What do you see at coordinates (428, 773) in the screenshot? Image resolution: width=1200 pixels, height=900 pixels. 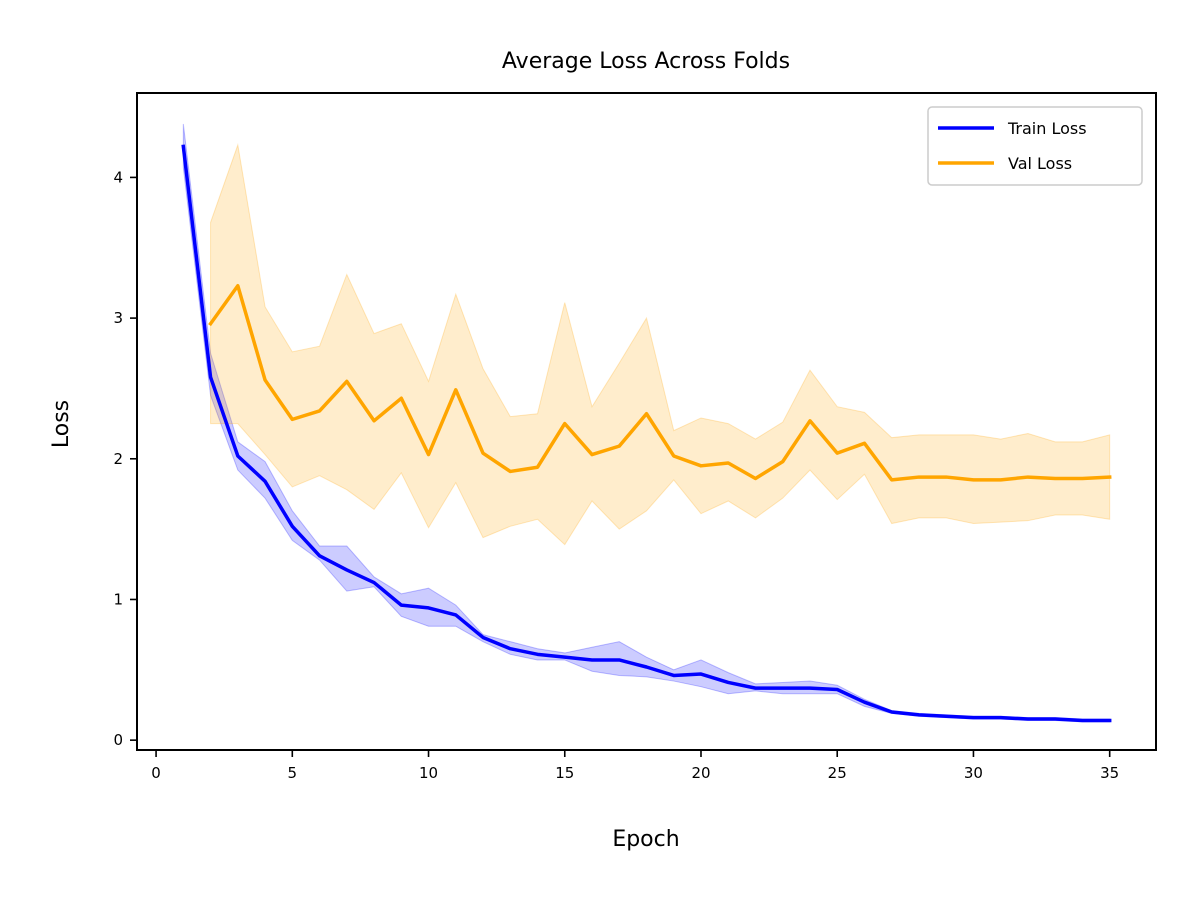 I see `x-tick-label: 10` at bounding box center [428, 773].